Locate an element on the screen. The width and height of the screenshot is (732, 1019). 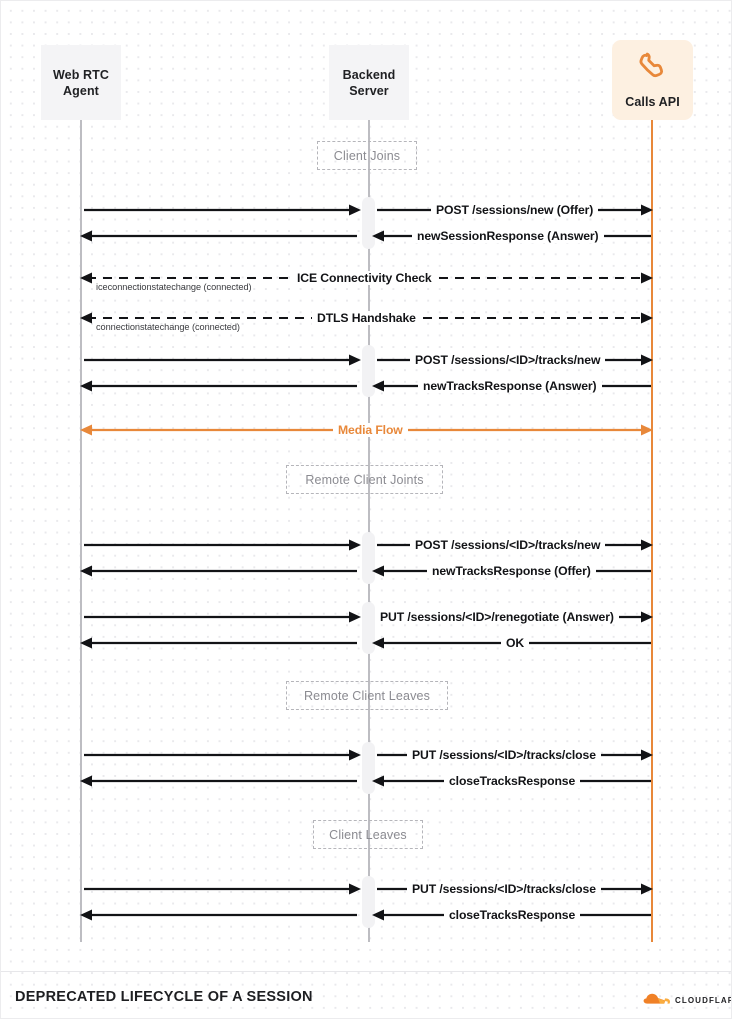
message-label: ICE Connectivity Check is located at coordinates (364, 278).